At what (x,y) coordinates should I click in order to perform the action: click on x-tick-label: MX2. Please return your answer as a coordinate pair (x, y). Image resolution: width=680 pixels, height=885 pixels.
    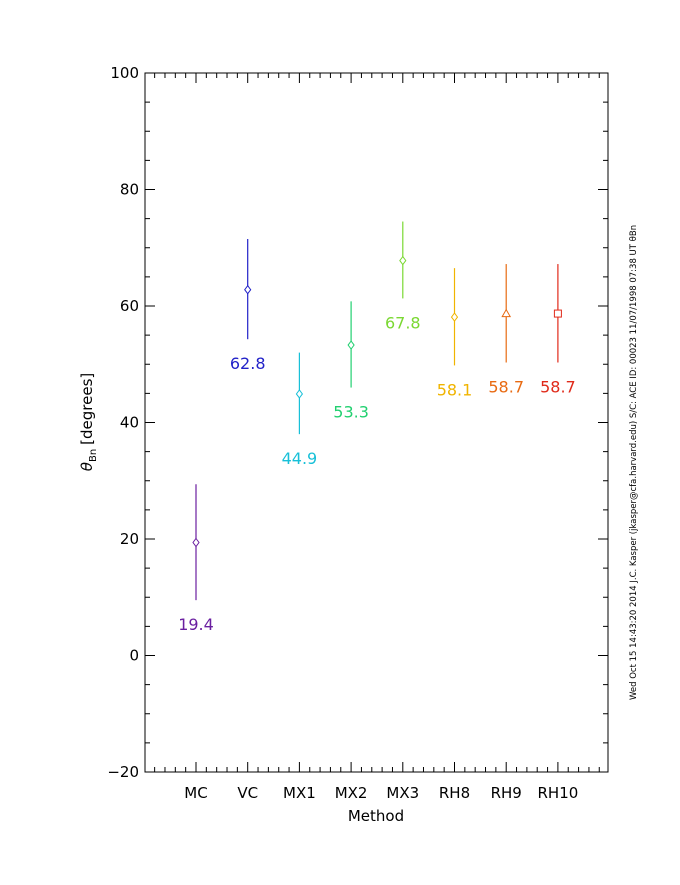
    Looking at the image, I should click on (351, 793).